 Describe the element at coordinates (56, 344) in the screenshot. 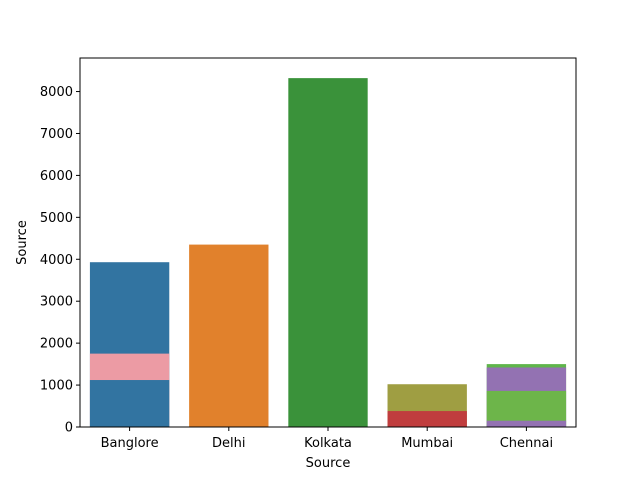

I see `y-tick-label: 2000` at that location.